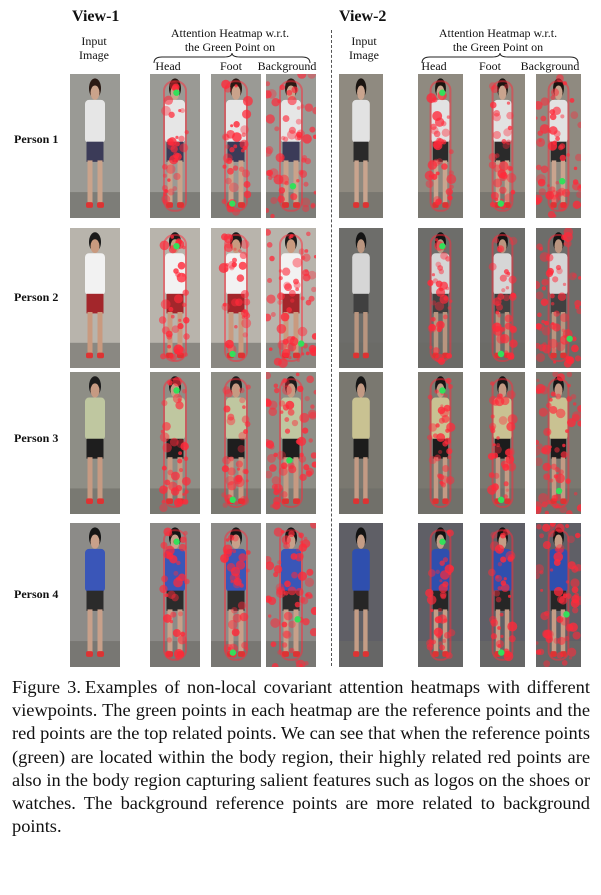 This screenshot has height=895, width=601. What do you see at coordinates (361, 298) in the screenshot?
I see `view-2-person-2-input-image` at bounding box center [361, 298].